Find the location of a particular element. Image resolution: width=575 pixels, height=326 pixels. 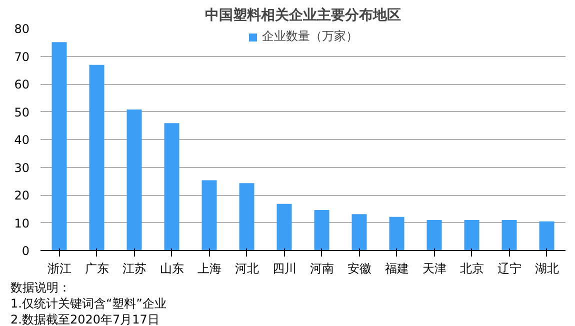

y-tick-label: 0 is located at coordinates (26, 251).